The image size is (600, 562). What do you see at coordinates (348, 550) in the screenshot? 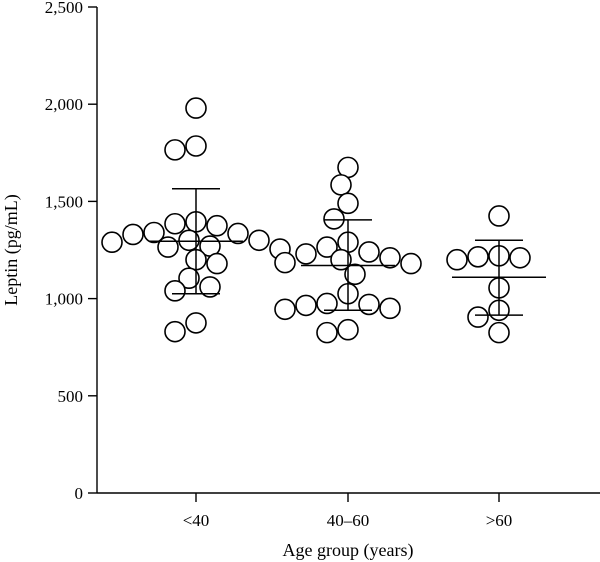
I see `x-axis-label: Age group (years)` at bounding box center [348, 550].